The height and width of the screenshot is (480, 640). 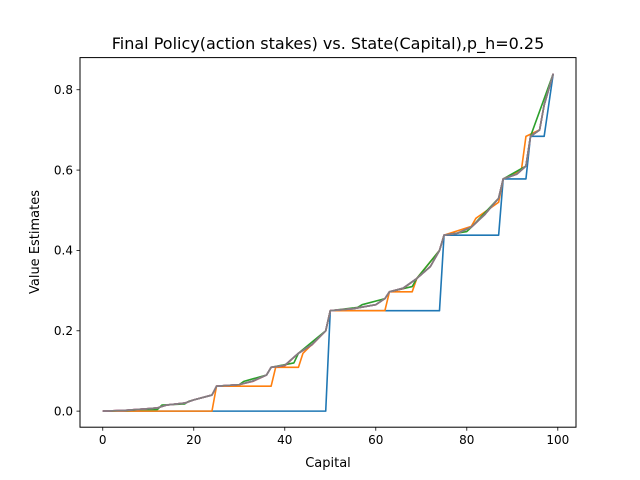 What do you see at coordinates (284, 440) in the screenshot?
I see `x-tick-label: 40` at bounding box center [284, 440].